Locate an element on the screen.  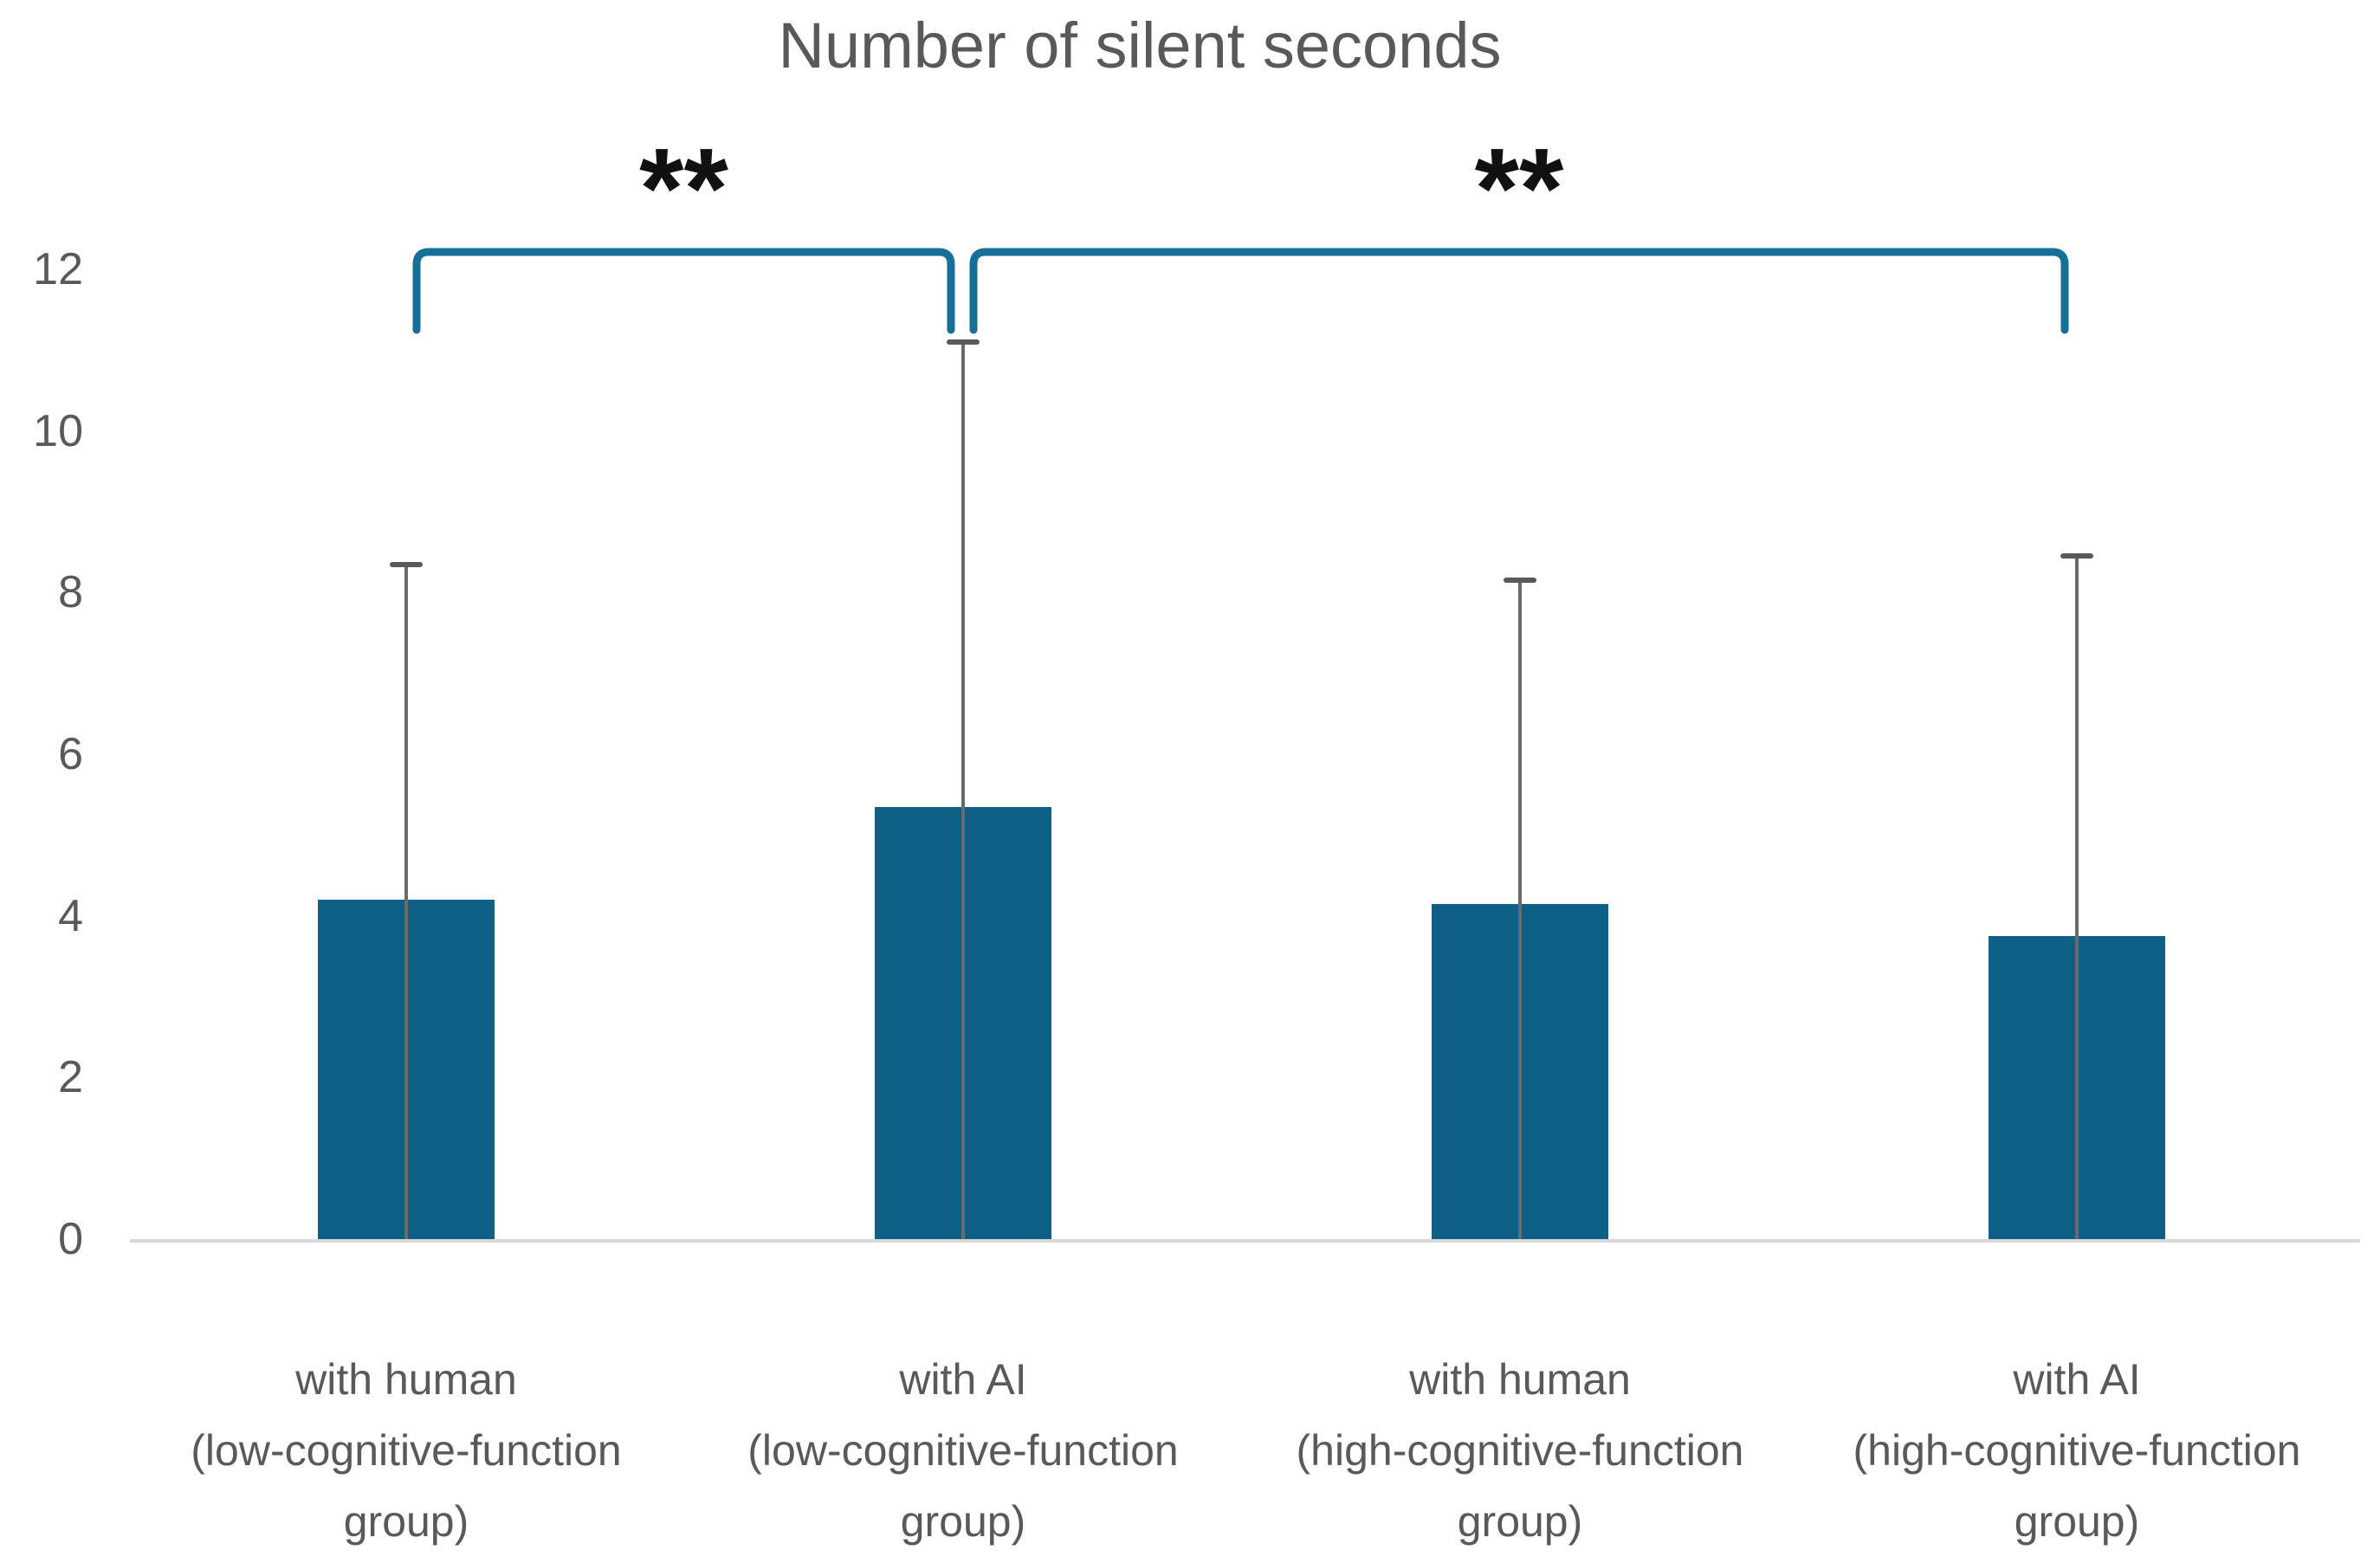
chart-title: Number of silent seconds is located at coordinates (1140, 46).